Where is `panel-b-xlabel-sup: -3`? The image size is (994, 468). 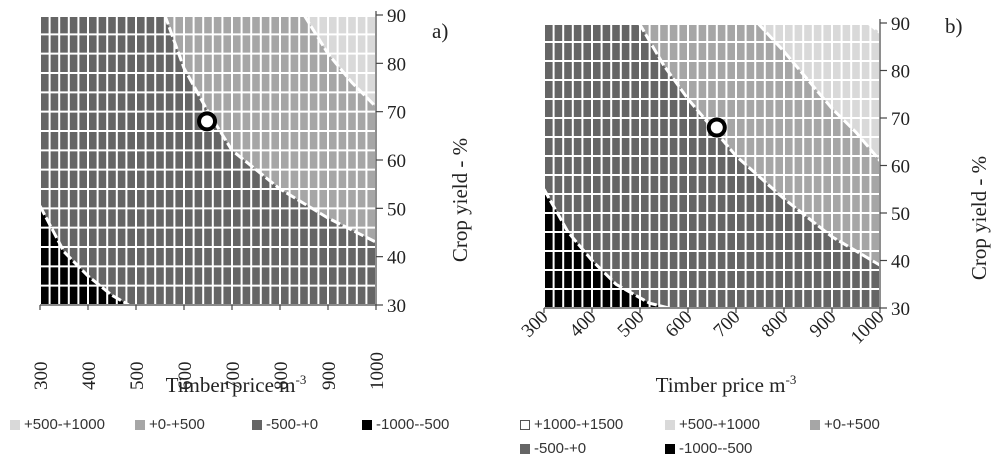
panel-b-xlabel-sup: -3 is located at coordinates (791, 379).